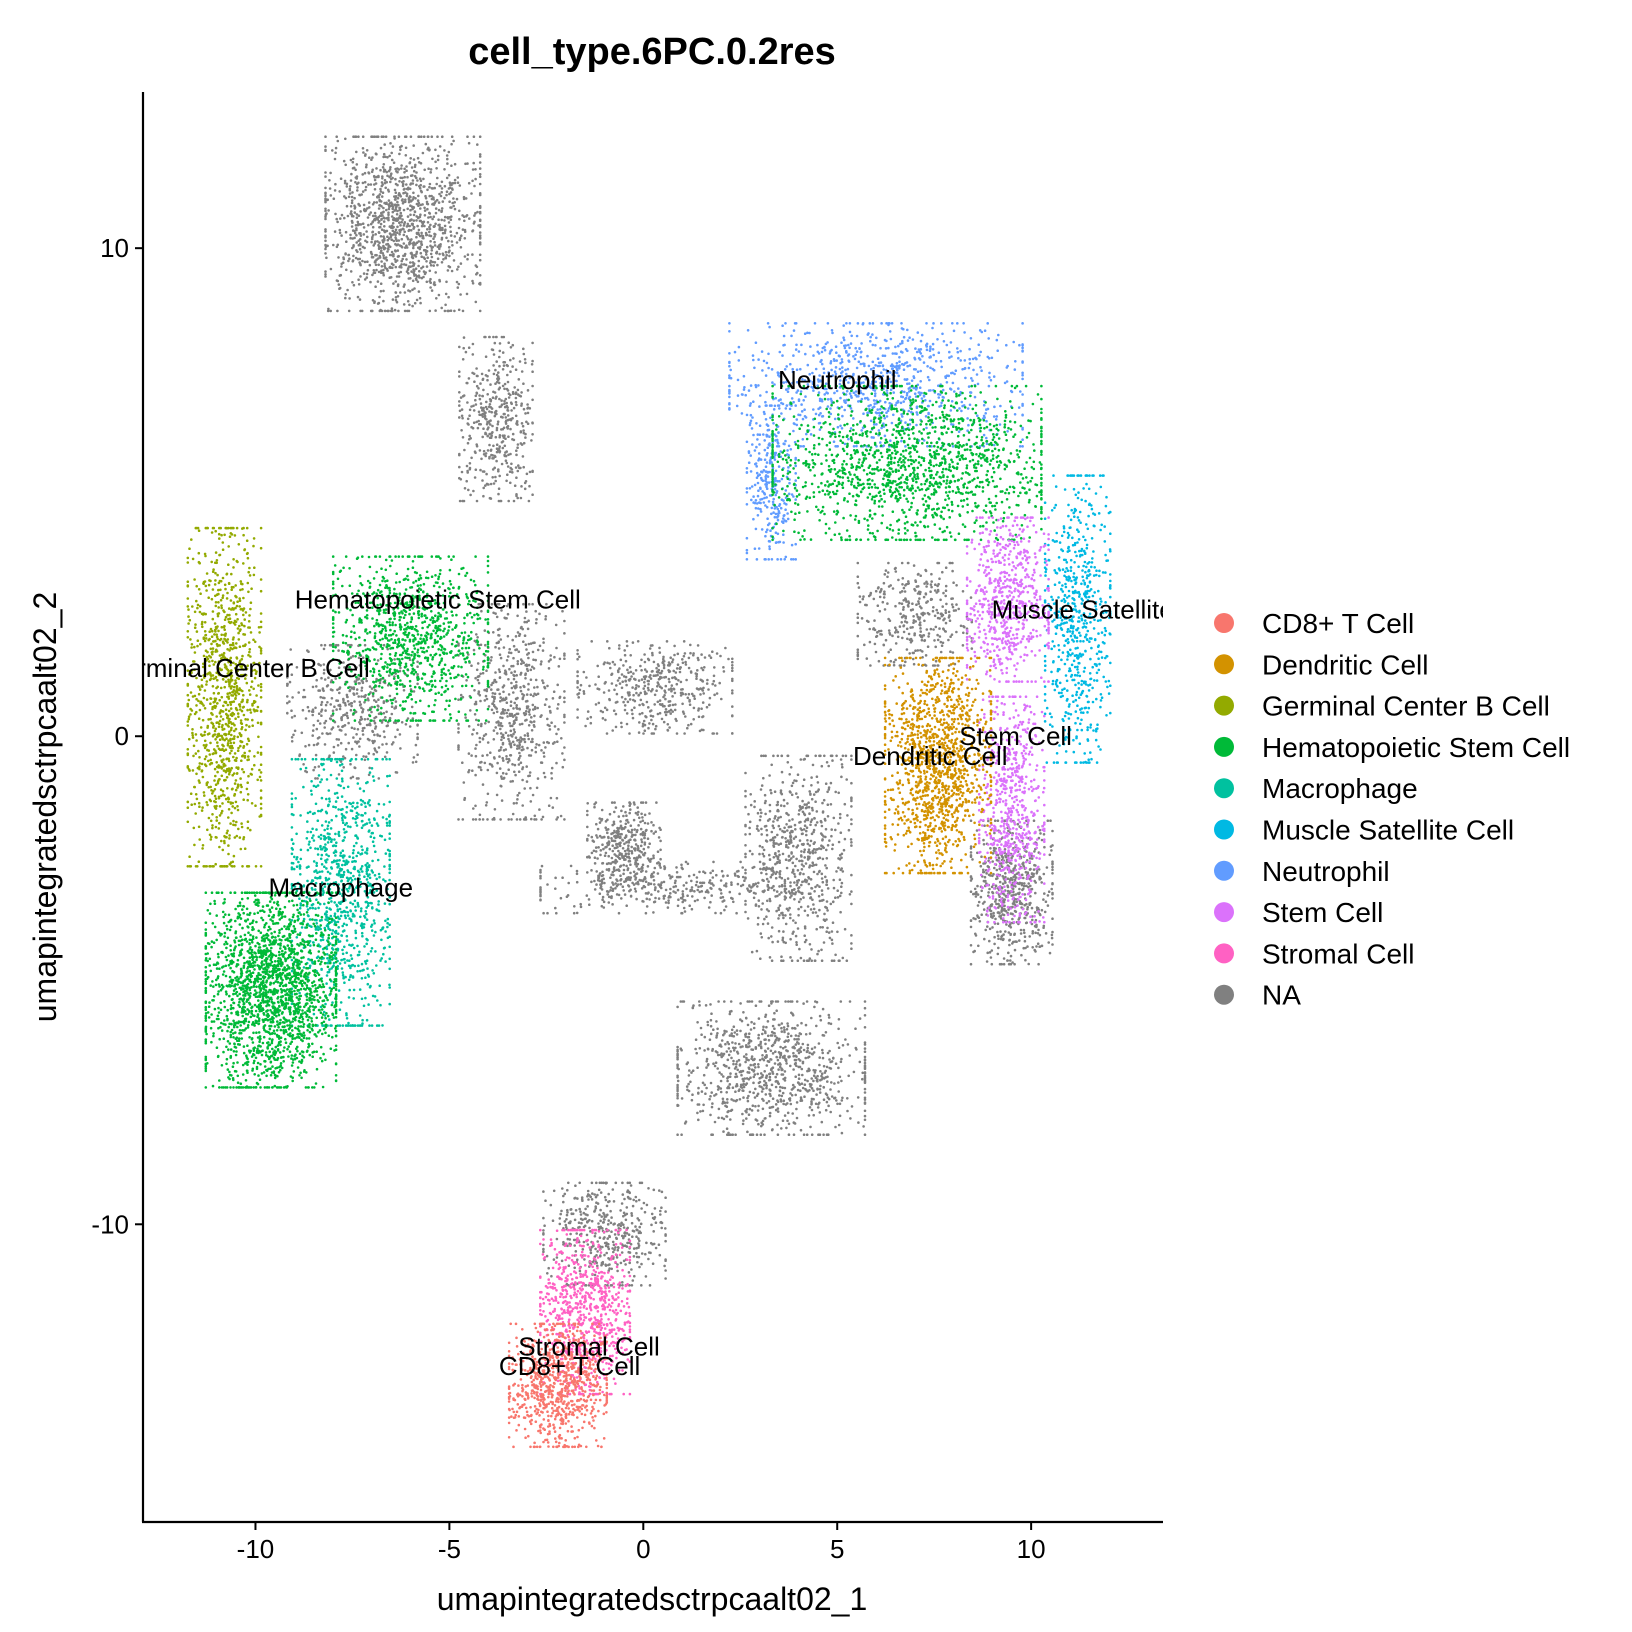 The image size is (1632, 1632). What do you see at coordinates (837, 380) in the screenshot?
I see `cluster-label: Neutrophil` at bounding box center [837, 380].